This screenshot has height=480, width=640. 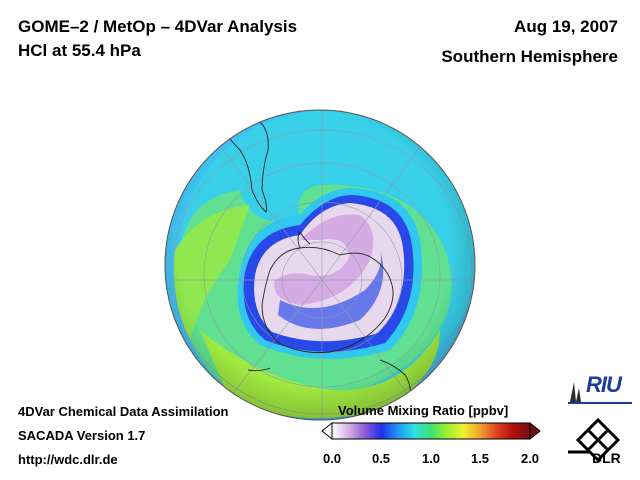 What do you see at coordinates (480, 458) in the screenshot?
I see `colorbar-tick: 1.5` at bounding box center [480, 458].